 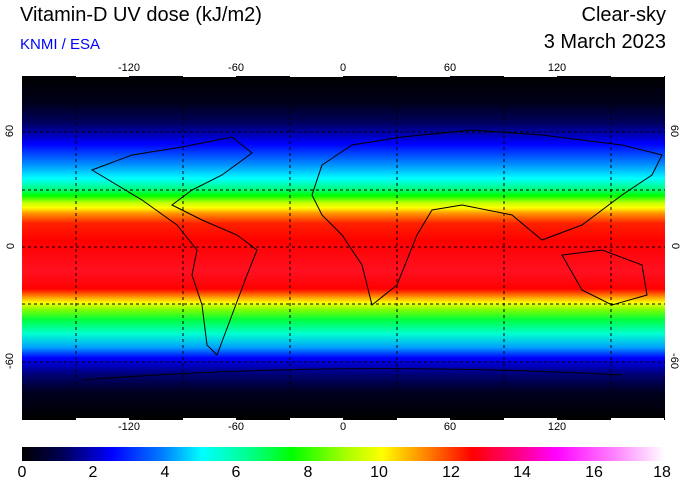 What do you see at coordinates (343, 454) in the screenshot?
I see `colorbar` at bounding box center [343, 454].